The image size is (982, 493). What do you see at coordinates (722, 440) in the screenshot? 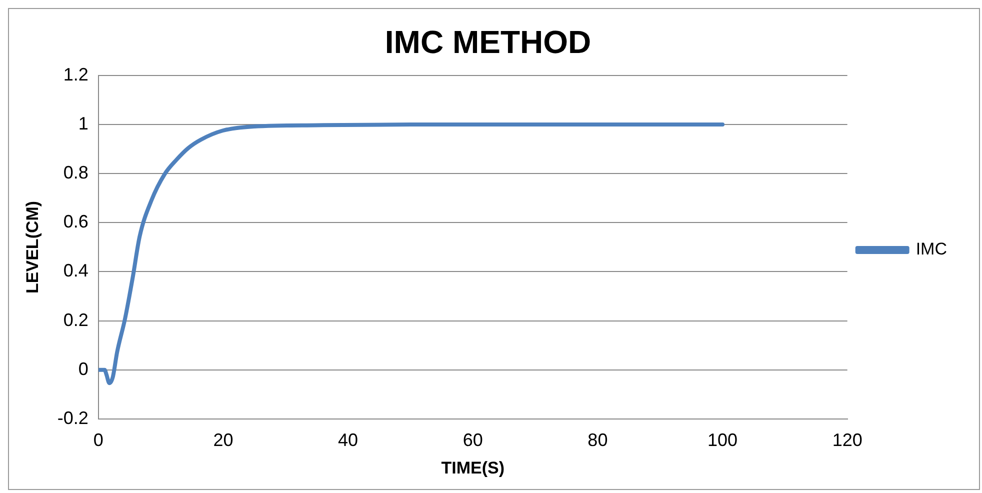
I see `x-tick-label: 100` at bounding box center [722, 440].